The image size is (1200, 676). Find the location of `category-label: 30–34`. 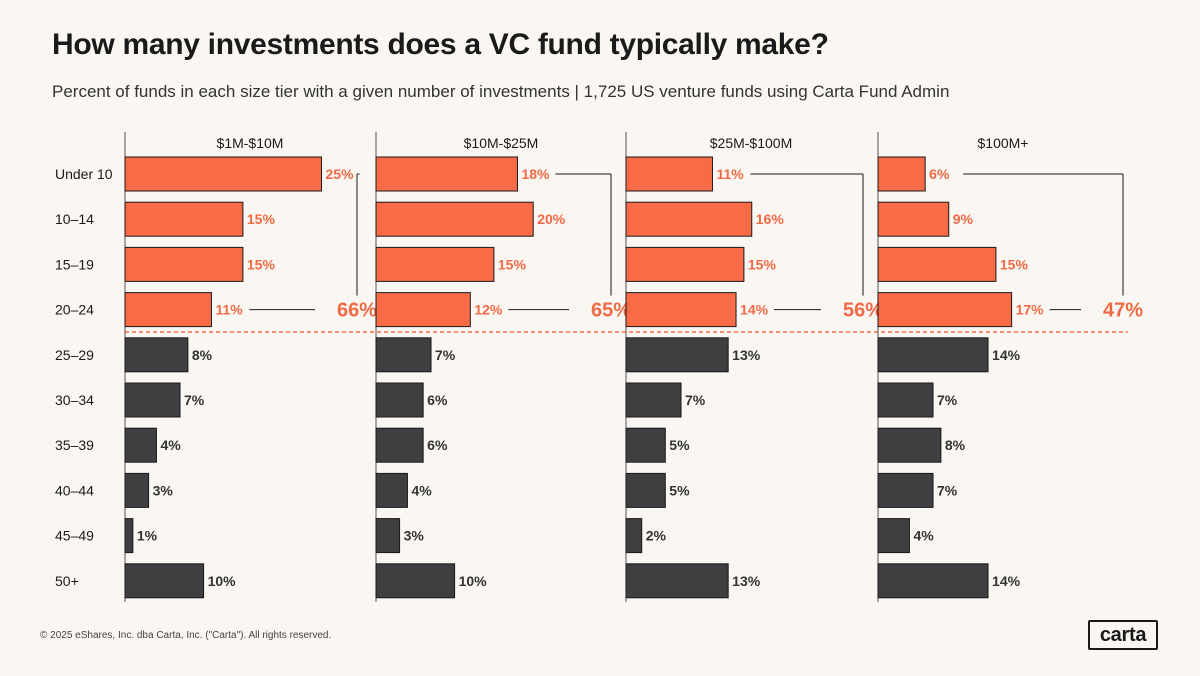

category-label: 30–34 is located at coordinates (74, 400).